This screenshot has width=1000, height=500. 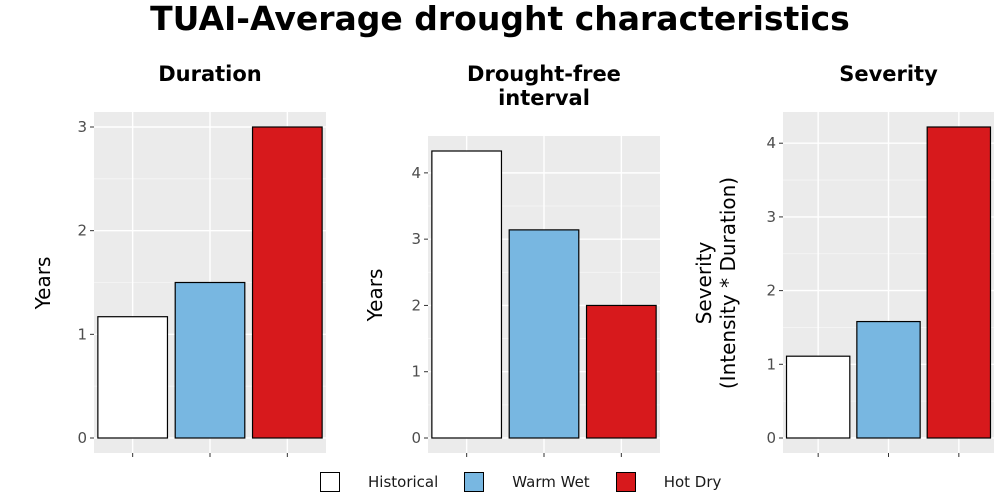 What do you see at coordinates (210, 74) in the screenshot?
I see `panel-title: Duration` at bounding box center [210, 74].